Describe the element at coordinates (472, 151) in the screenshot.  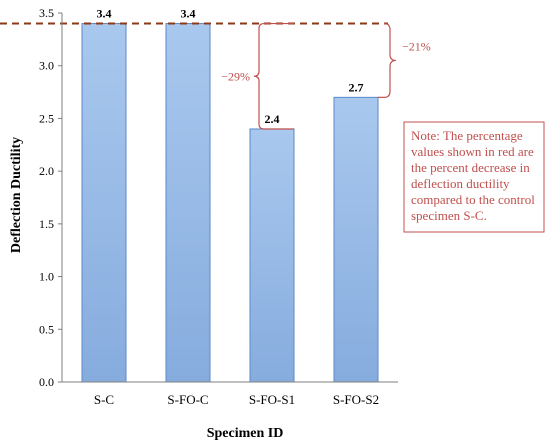
I see `note-line: values shown in red are` at that location.